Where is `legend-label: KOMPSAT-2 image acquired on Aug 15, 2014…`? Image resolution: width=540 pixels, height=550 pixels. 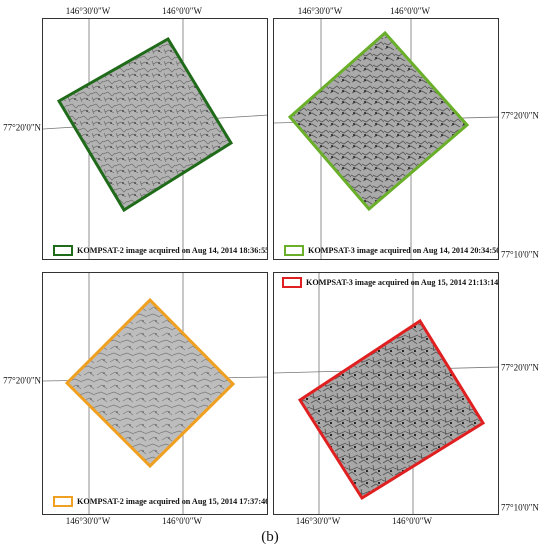 legend-label: KOMPSAT-2 image acquired on Aug 15, 2014… is located at coordinates (172, 501).